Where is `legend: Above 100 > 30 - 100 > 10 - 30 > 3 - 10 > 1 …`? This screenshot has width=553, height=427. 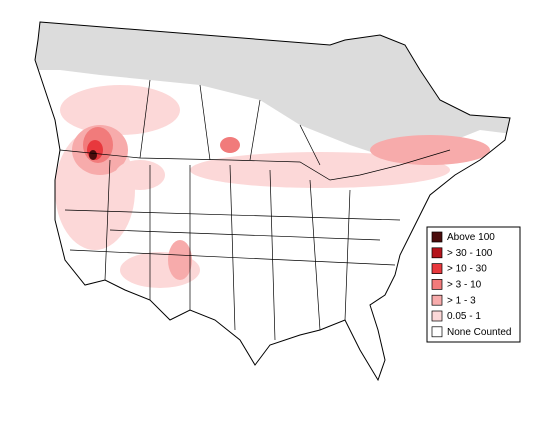 legend: Above 100 > 30 - 100 > 10 - 30 > 3 - 10 > 1 … is located at coordinates (473, 284).